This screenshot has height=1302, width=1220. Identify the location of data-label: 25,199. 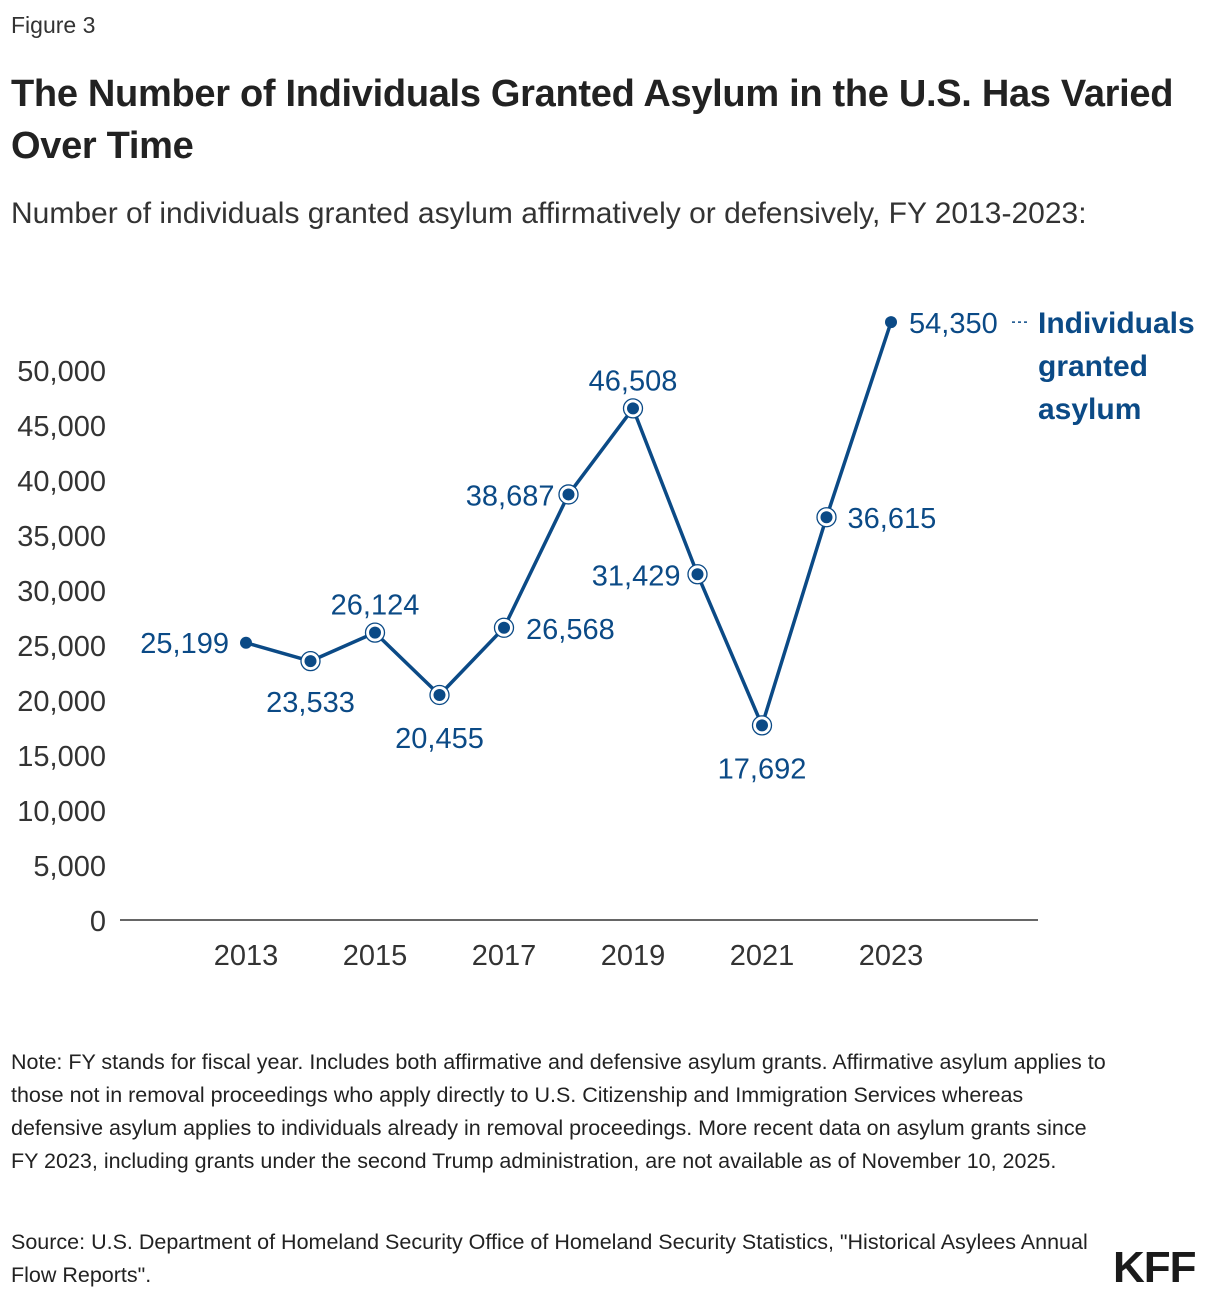
(184, 644).